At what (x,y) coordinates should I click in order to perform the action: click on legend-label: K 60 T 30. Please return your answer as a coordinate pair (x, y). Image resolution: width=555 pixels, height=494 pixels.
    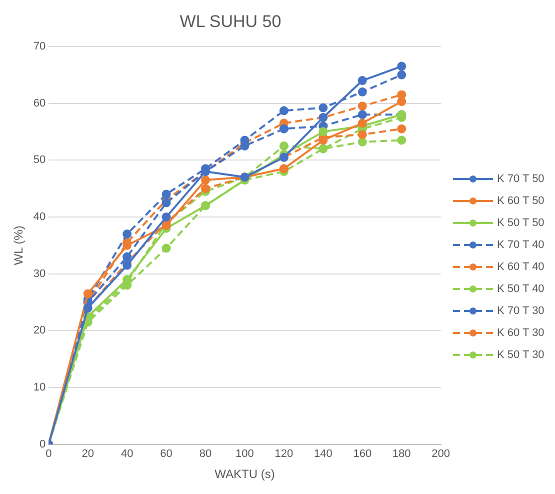
    Looking at the image, I should click on (520, 333).